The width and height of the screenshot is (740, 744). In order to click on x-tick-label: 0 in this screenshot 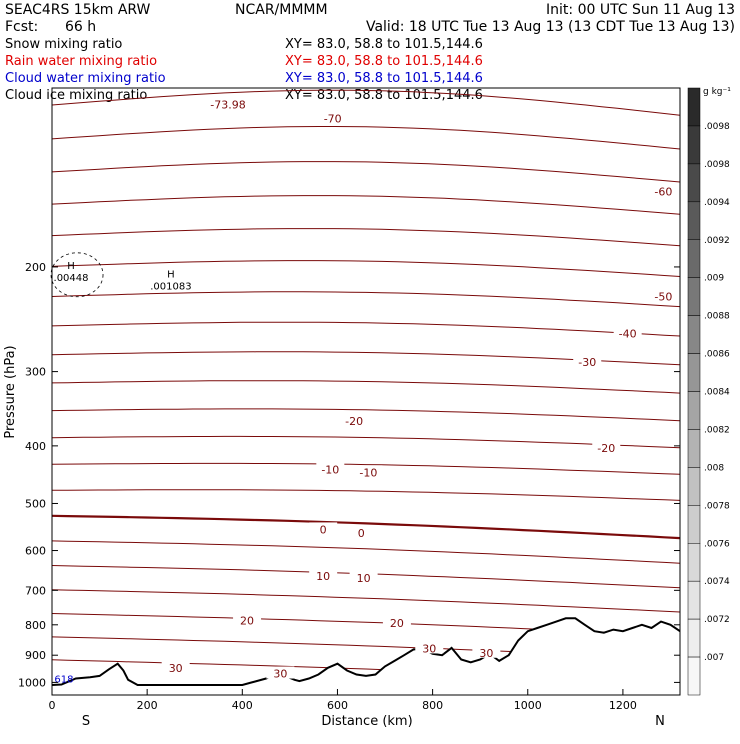, I will do `click(52, 705)`.